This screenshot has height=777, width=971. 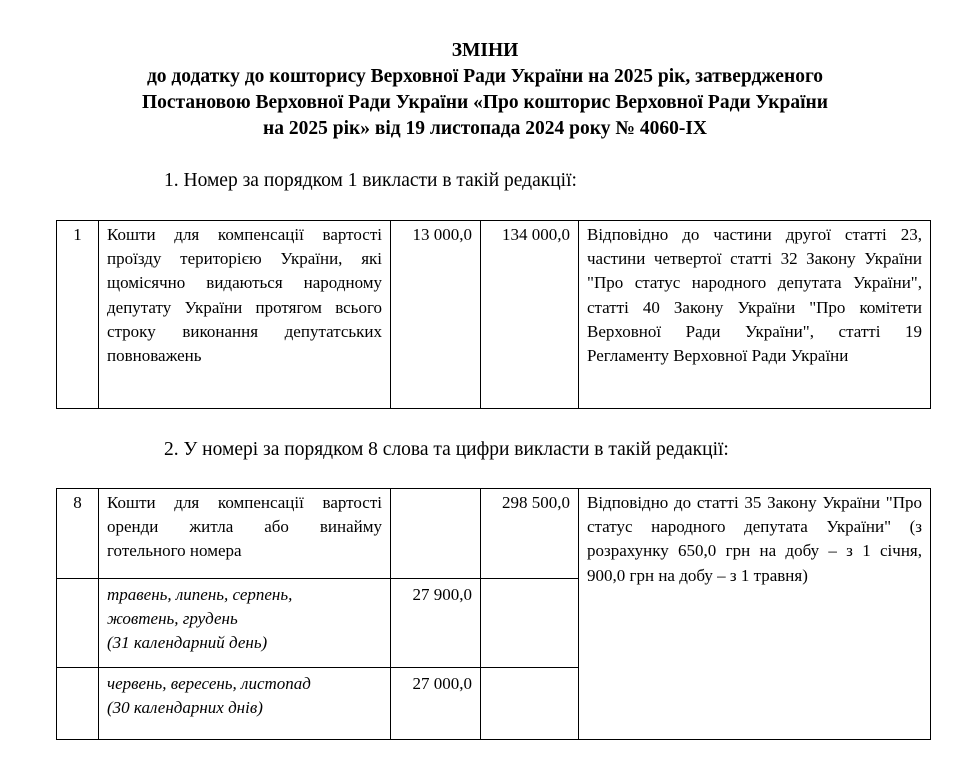 What do you see at coordinates (435, 703) in the screenshot?
I see `subrow-amount: 27 000,0` at bounding box center [435, 703].